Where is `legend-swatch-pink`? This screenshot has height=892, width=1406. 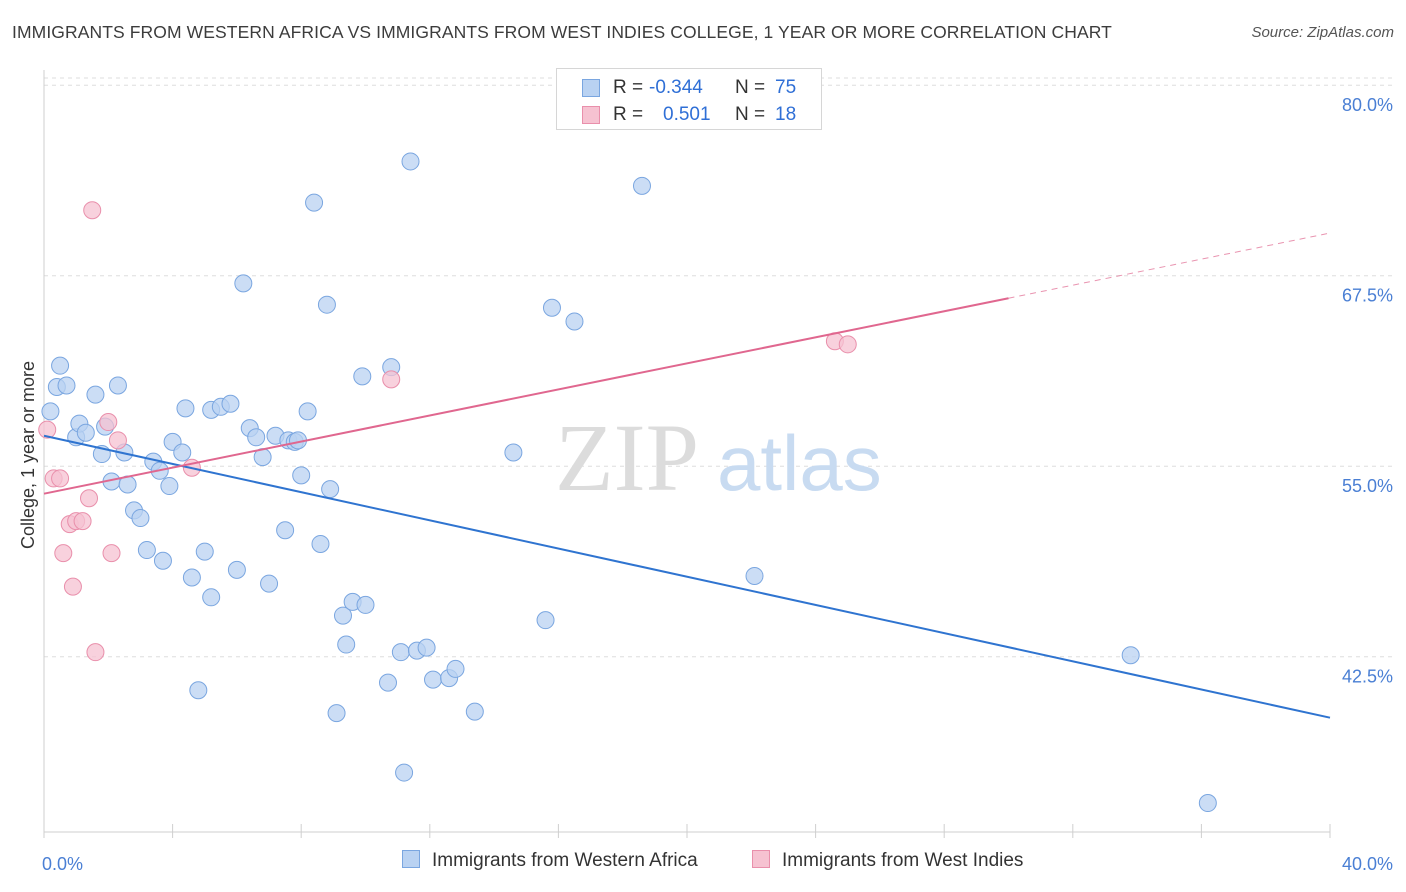 legend-swatch-pink is located at coordinates (591, 115).